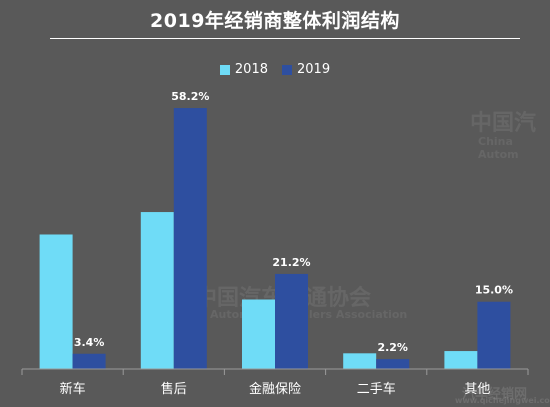 Image resolution: width=550 pixels, height=407 pixels. What do you see at coordinates (275, 69) in the screenshot?
I see `legend: 2018 2019` at bounding box center [275, 69].